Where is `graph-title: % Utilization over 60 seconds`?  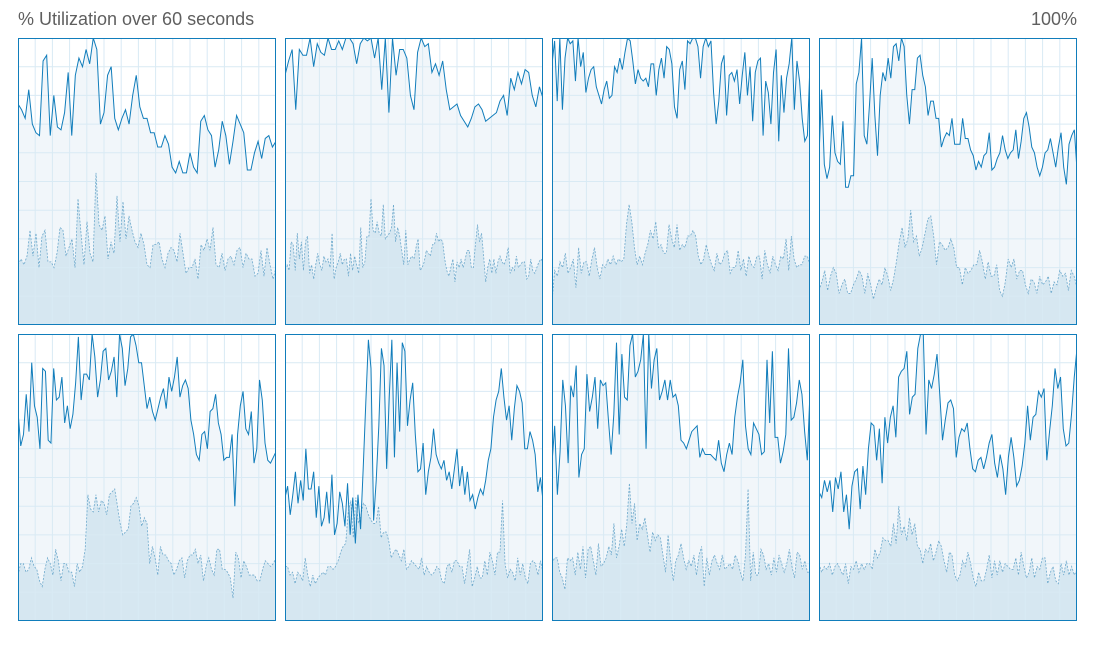 graph-title: % Utilization over 60 seconds is located at coordinates (136, 18).